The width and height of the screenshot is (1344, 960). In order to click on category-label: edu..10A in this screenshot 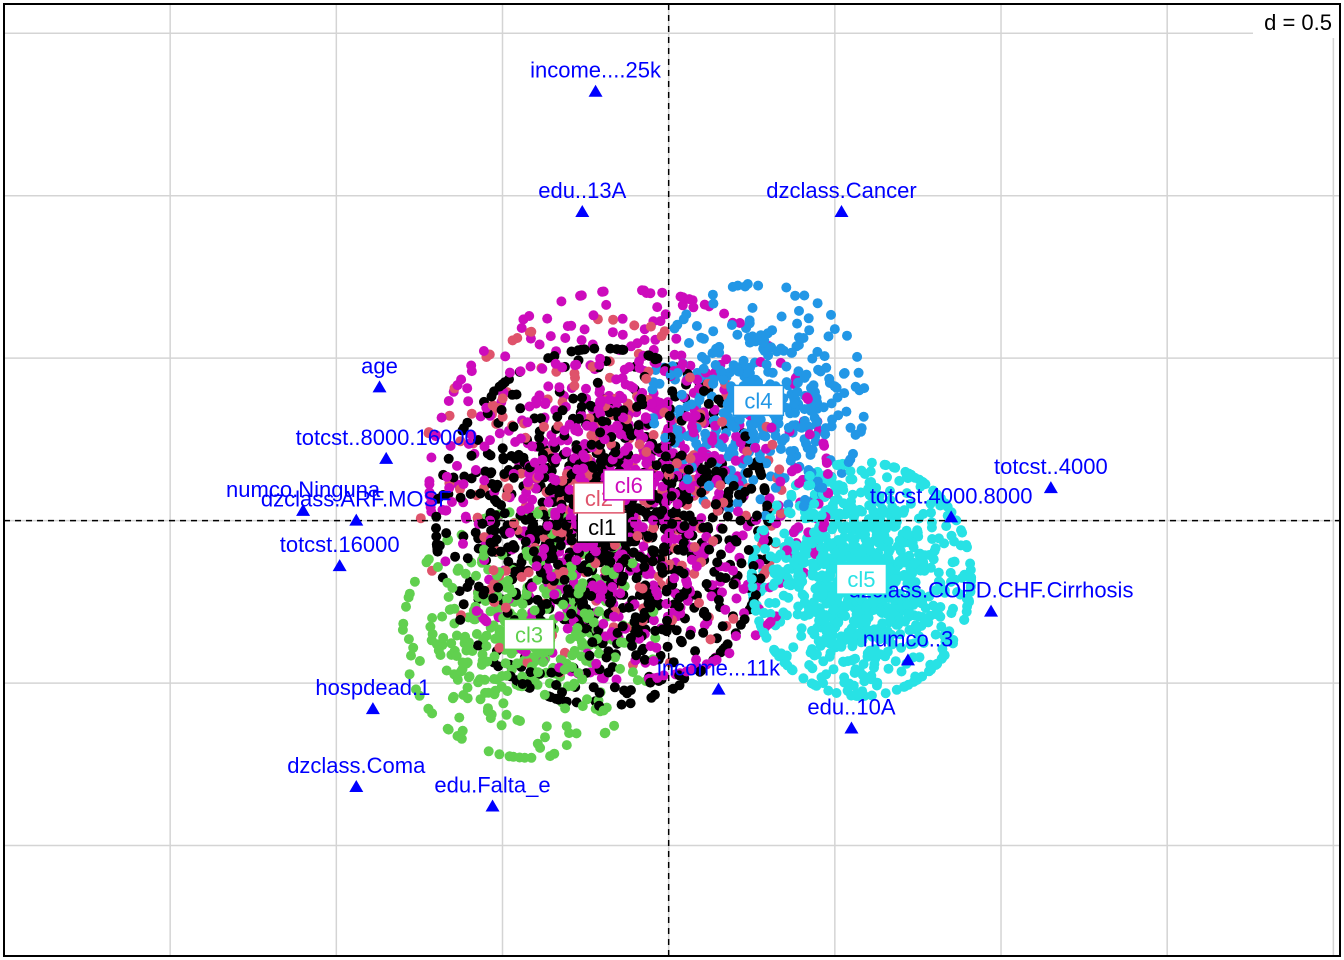, I will do `click(851, 707)`.